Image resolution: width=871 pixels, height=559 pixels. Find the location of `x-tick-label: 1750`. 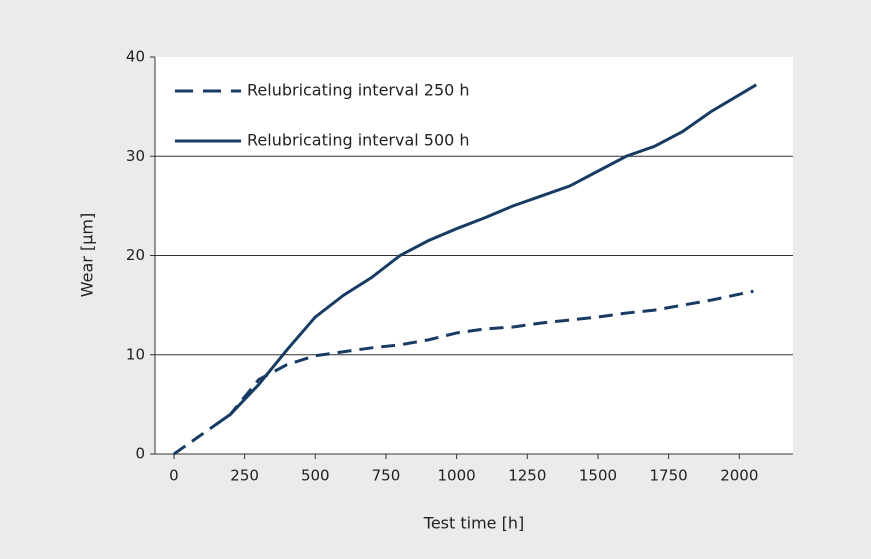

x-tick-label: 1750 is located at coordinates (669, 476).